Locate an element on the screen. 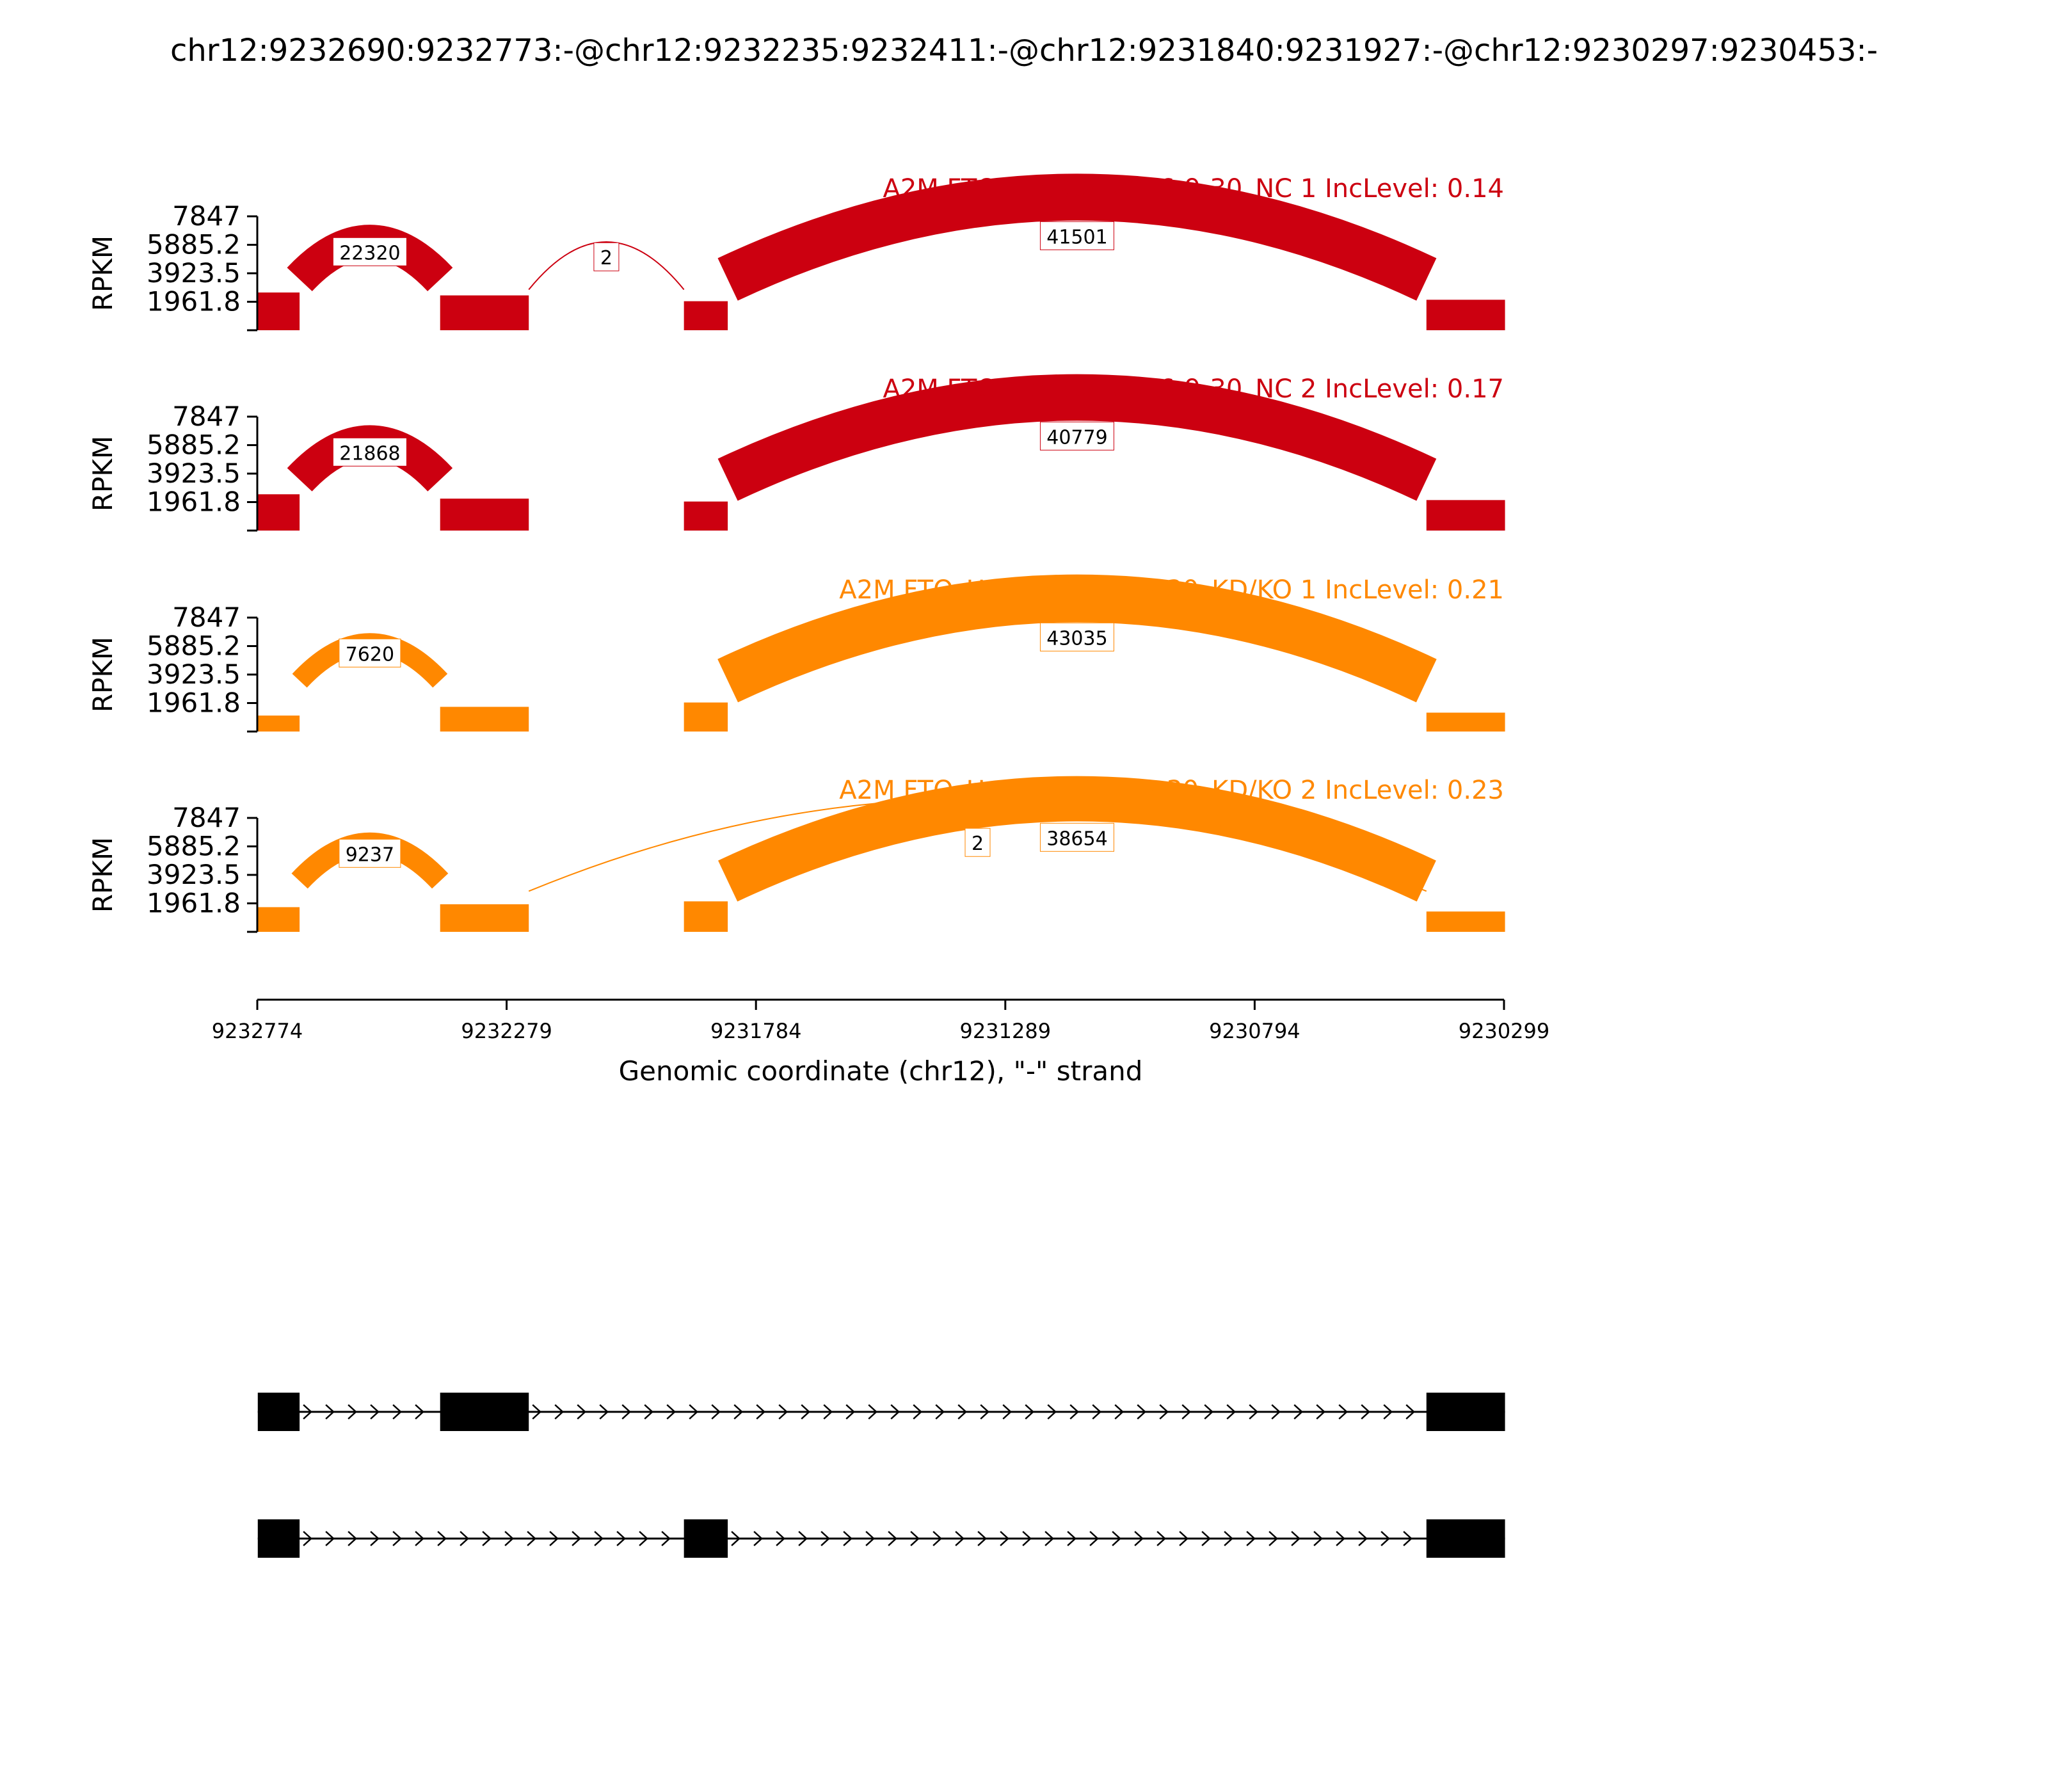  x-tick-label: 9232279 is located at coordinates (506, 1031).